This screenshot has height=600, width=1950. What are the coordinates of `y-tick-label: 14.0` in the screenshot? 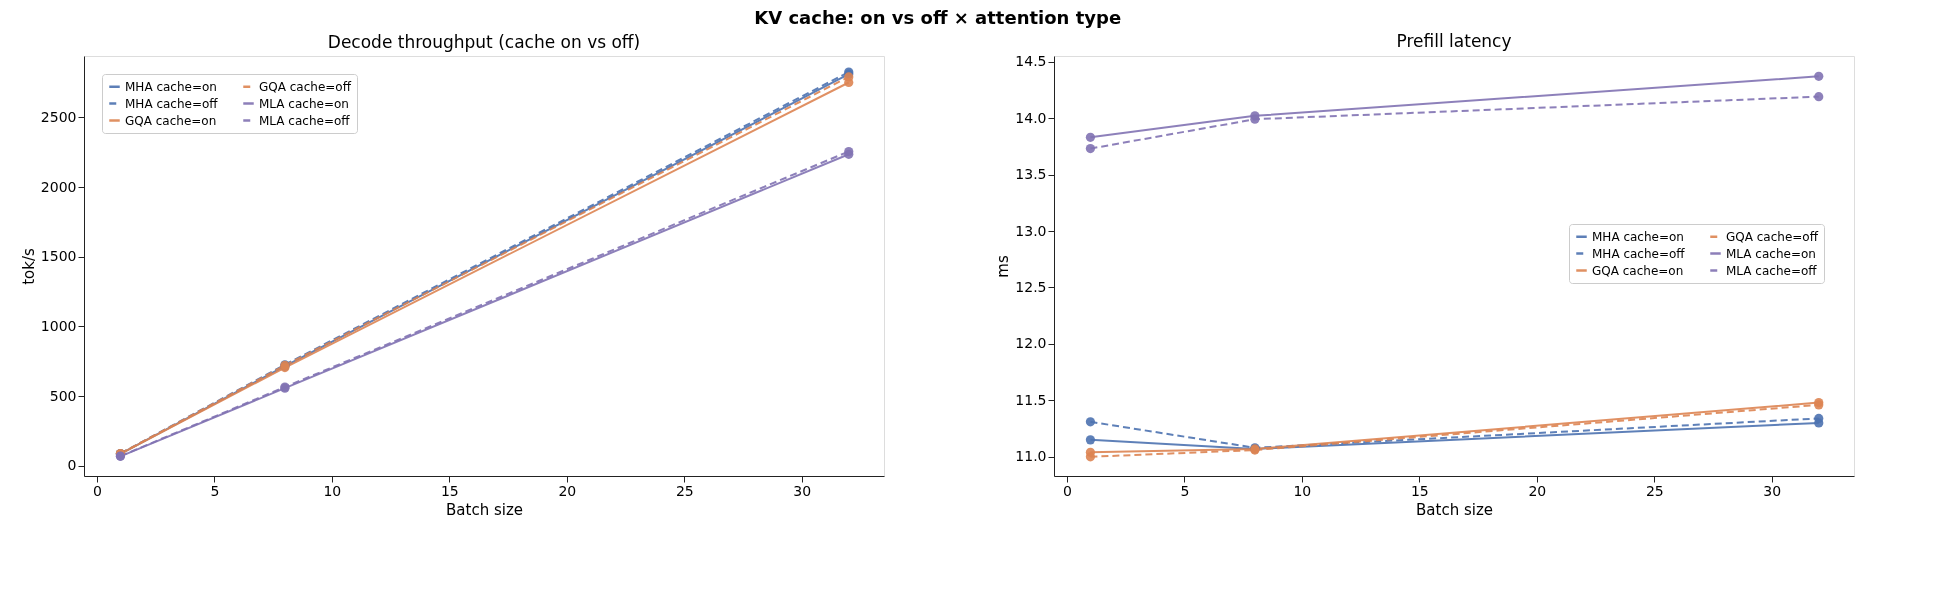 It's located at (1031, 117).